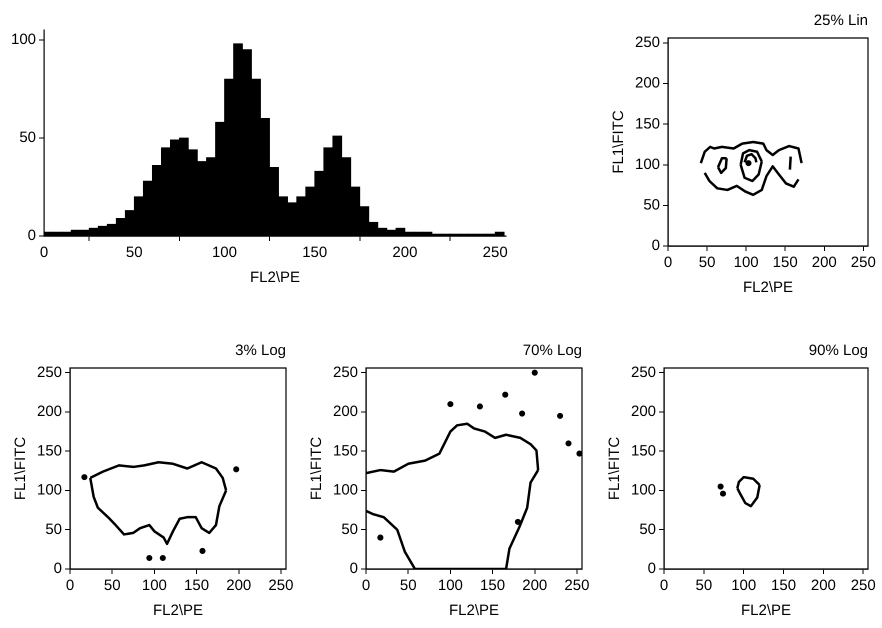 Image resolution: width=882 pixels, height=628 pixels. I want to click on chart-title: 25% Lin, so click(841, 21).